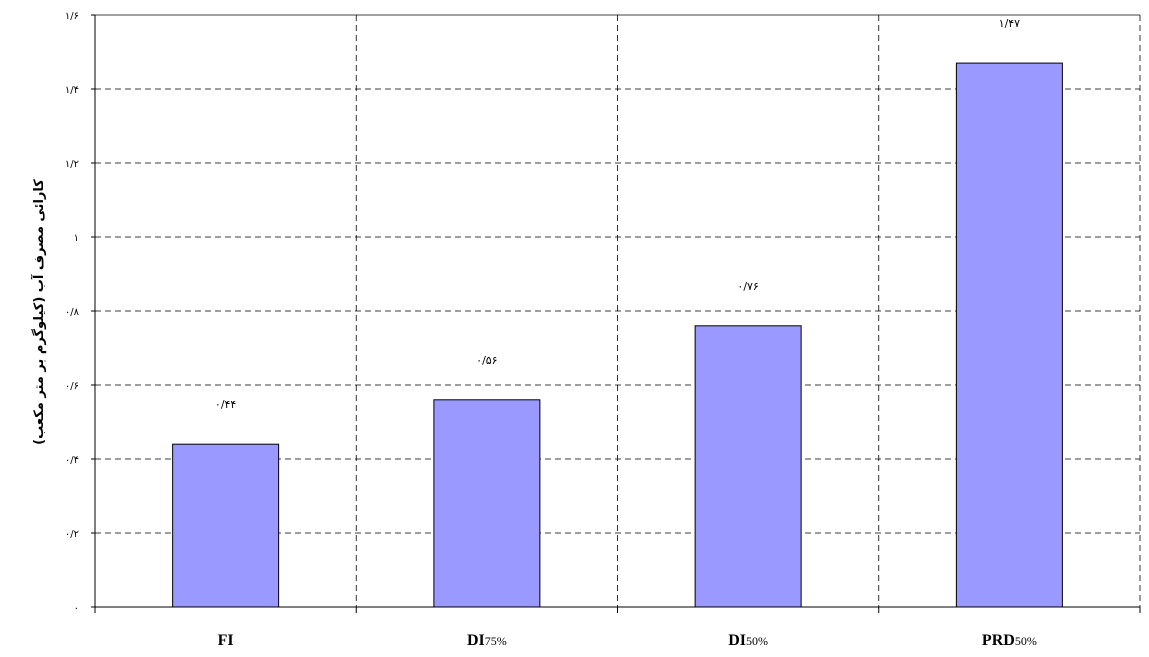 This screenshot has height=657, width=1149. What do you see at coordinates (72, 16) in the screenshot?
I see `y-tick-label: ۱/۶` at bounding box center [72, 16].